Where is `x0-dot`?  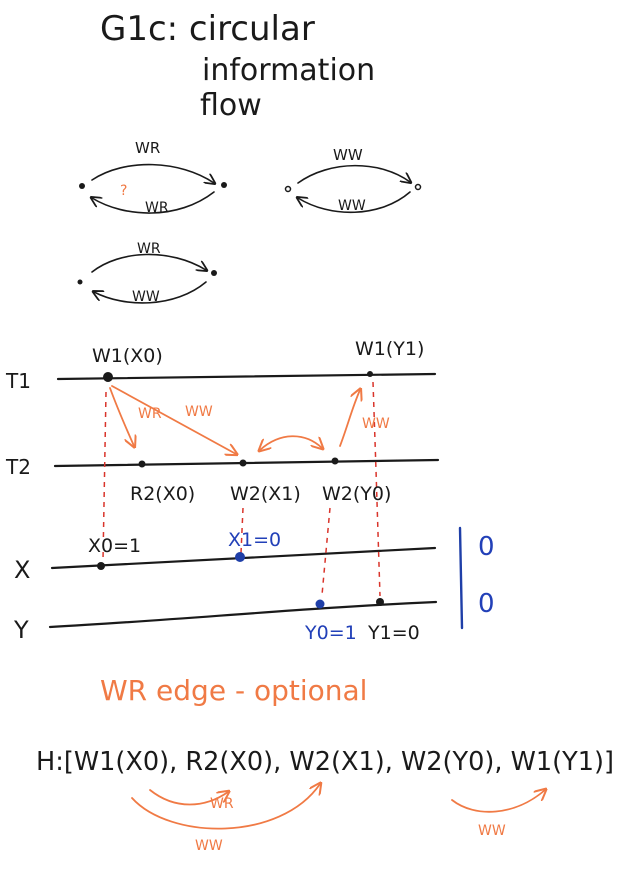
x0-dot is located at coordinates (101, 566).